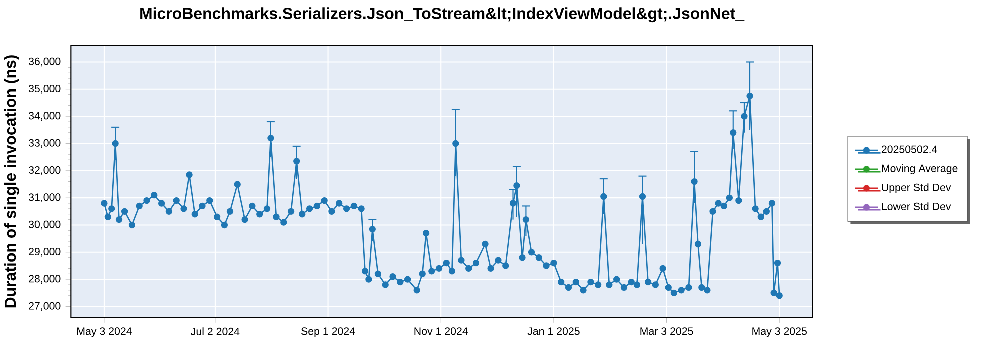 The width and height of the screenshot is (1000, 350). What do you see at coordinates (441, 332) in the screenshot?
I see `x-tick-label: Nov 1 2024` at bounding box center [441, 332].